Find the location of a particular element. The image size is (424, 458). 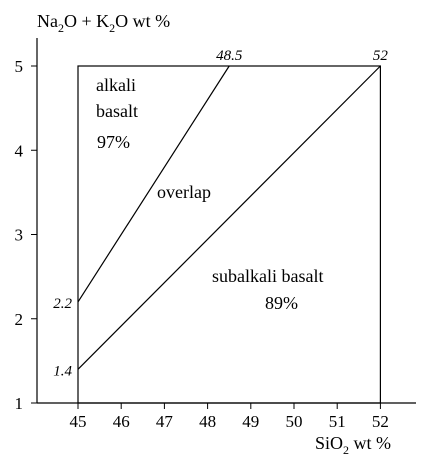

x-tick-label: 48 is located at coordinates (207, 421).